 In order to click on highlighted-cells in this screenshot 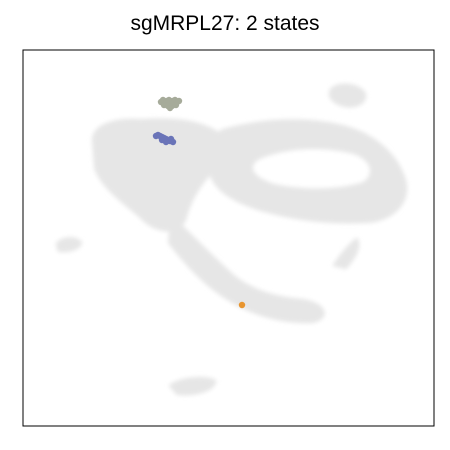, I will do `click(199, 202)`.